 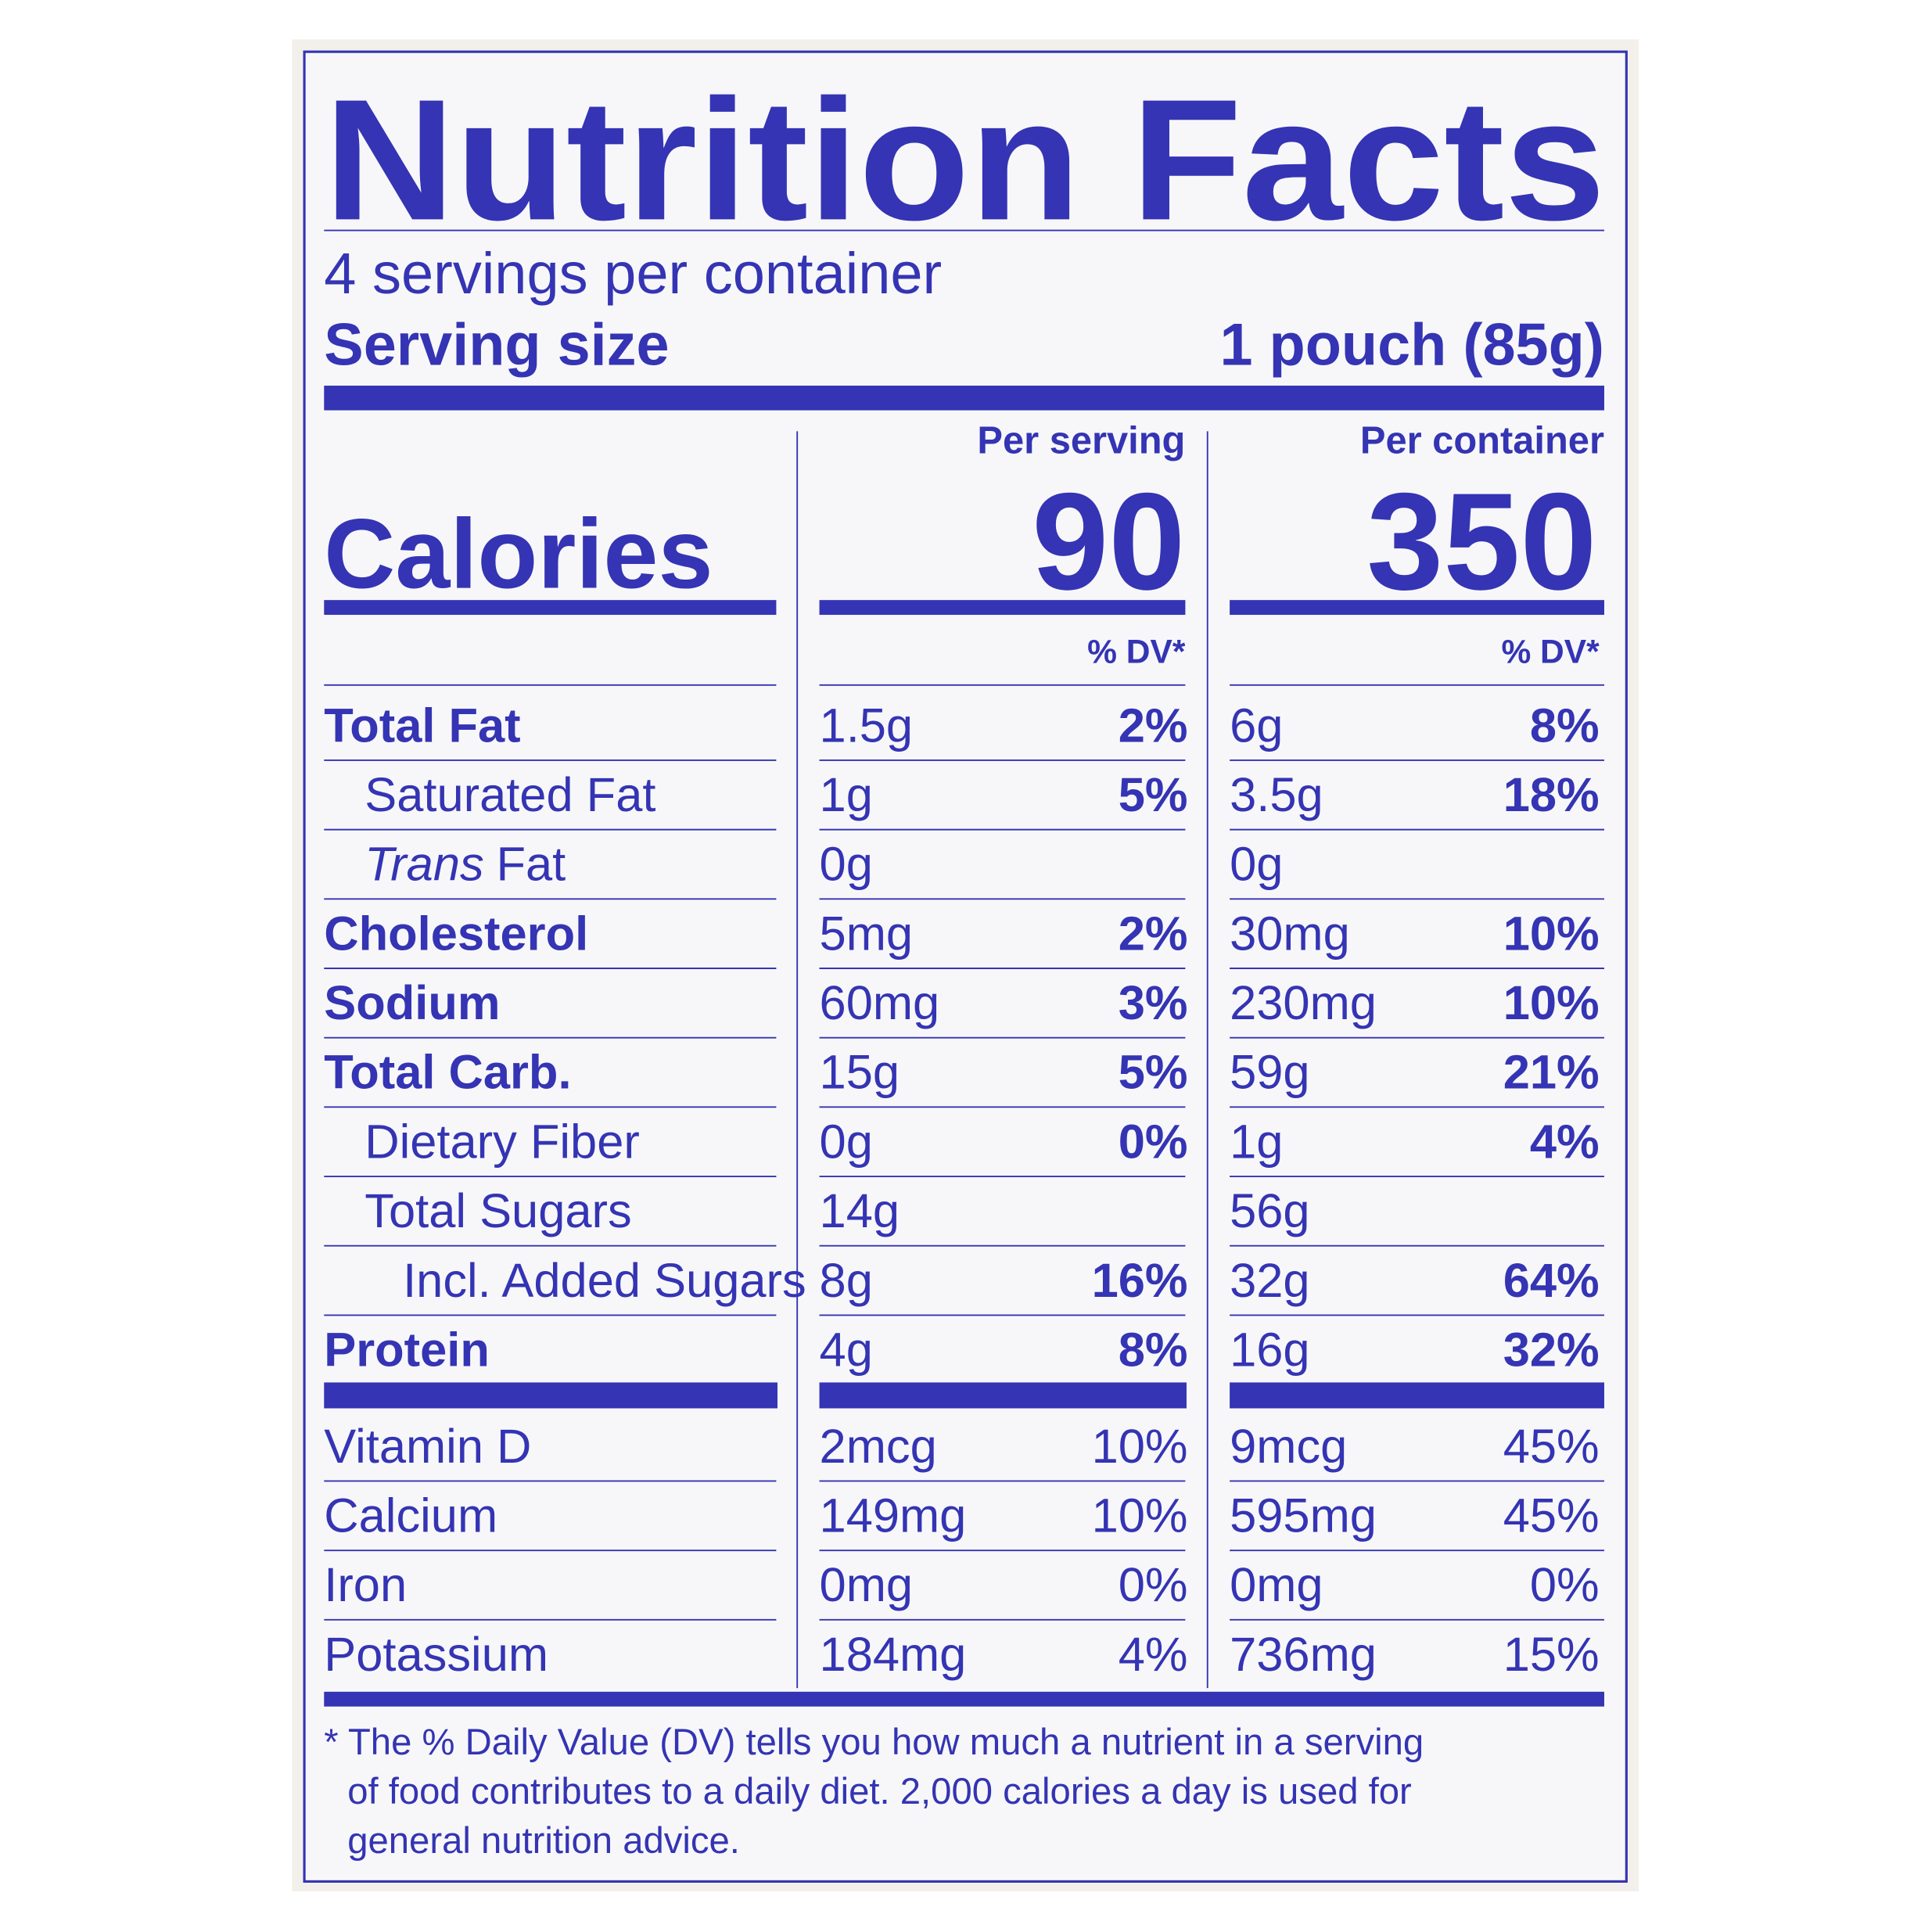 I want to click on daily-value: 32%, so click(x=1552, y=1350).